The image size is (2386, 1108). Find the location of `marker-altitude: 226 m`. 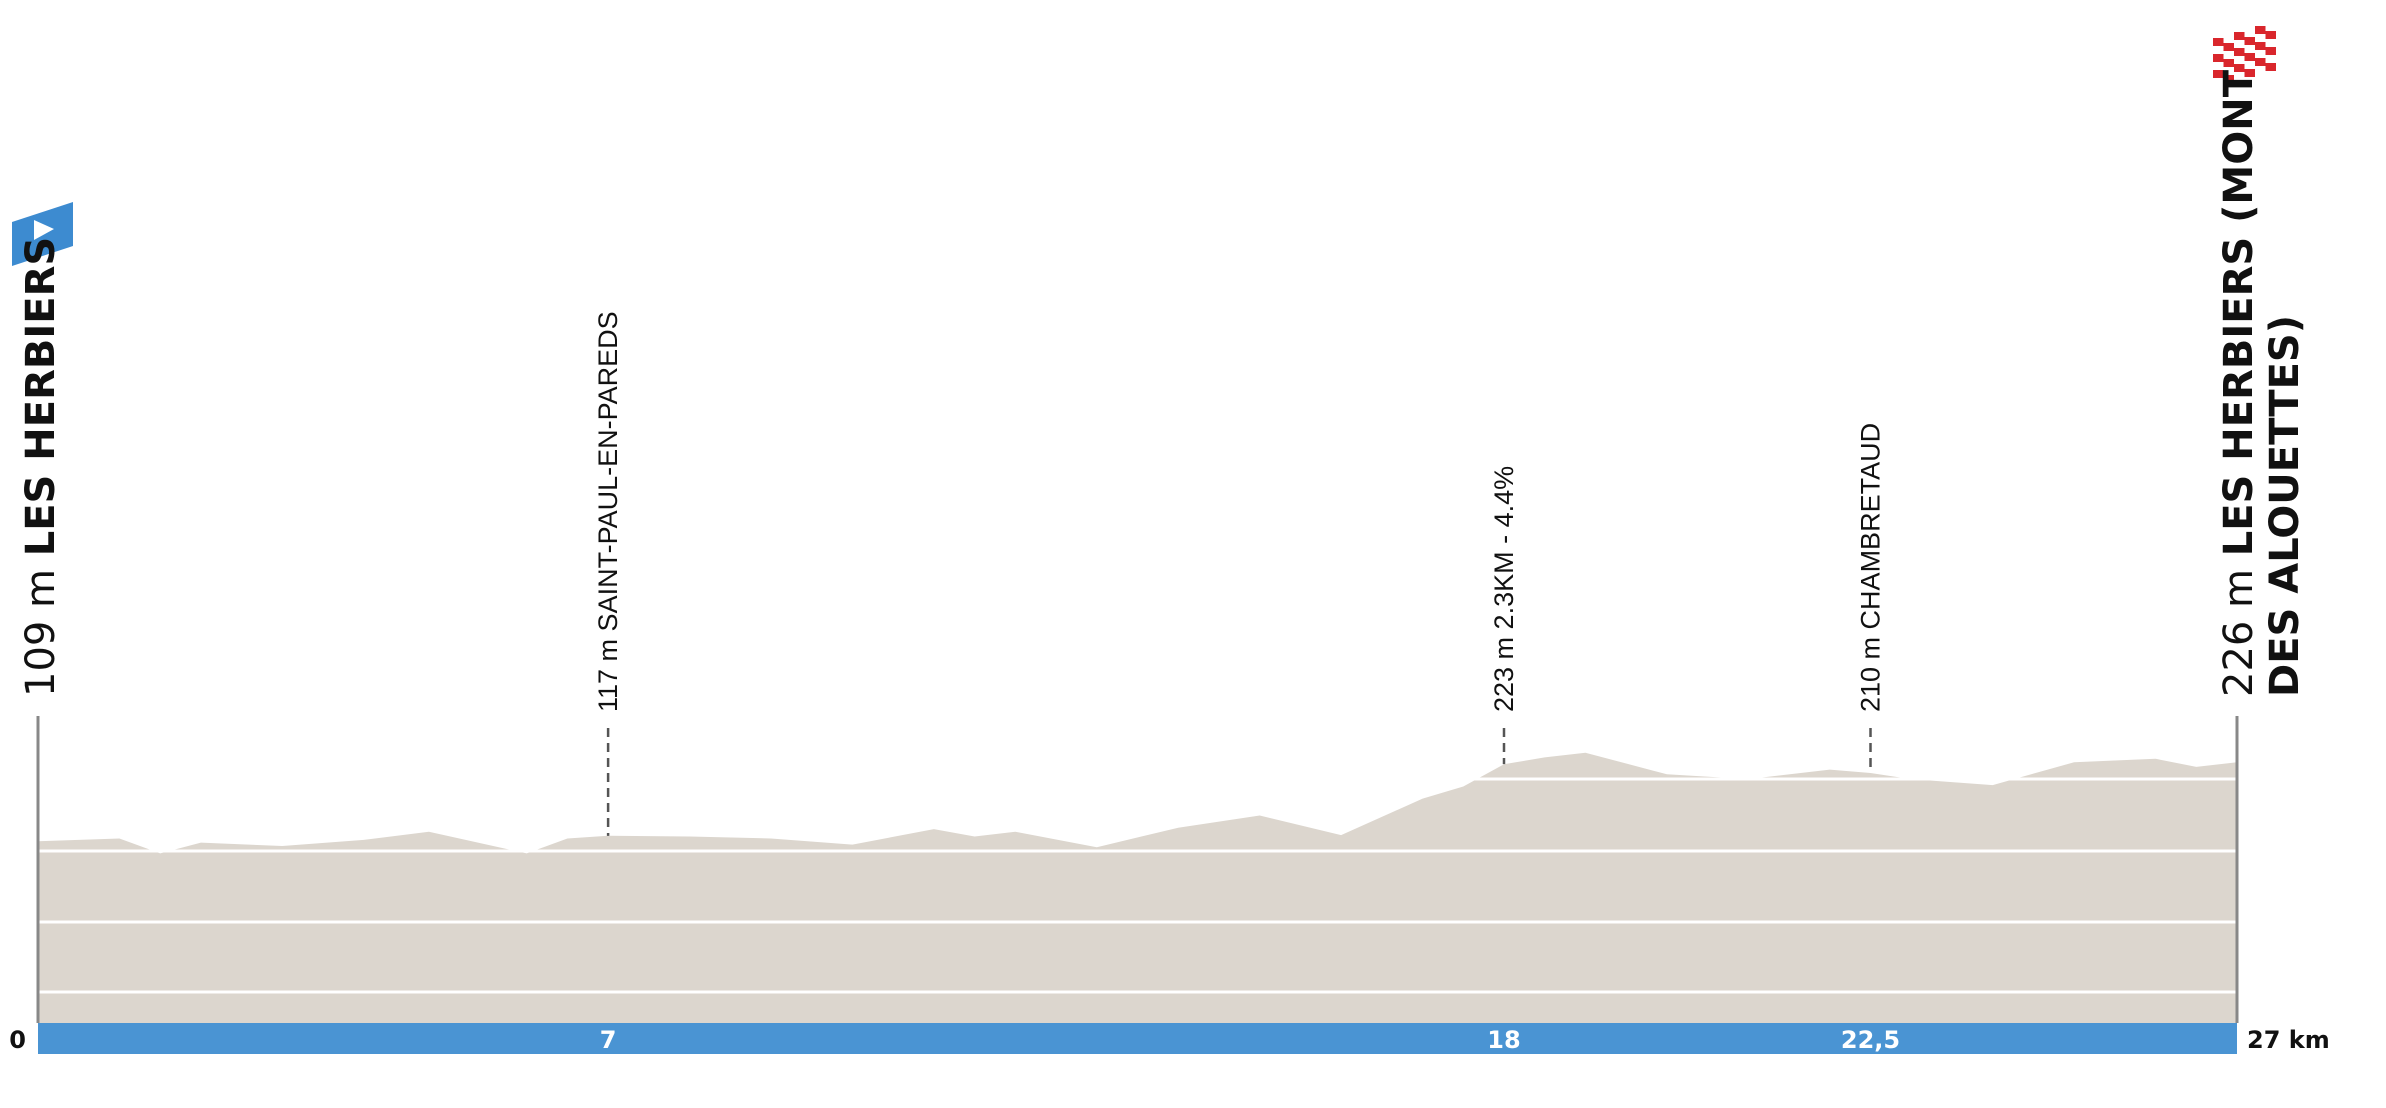

marker-altitude: 226 m is located at coordinates (2239, 633).